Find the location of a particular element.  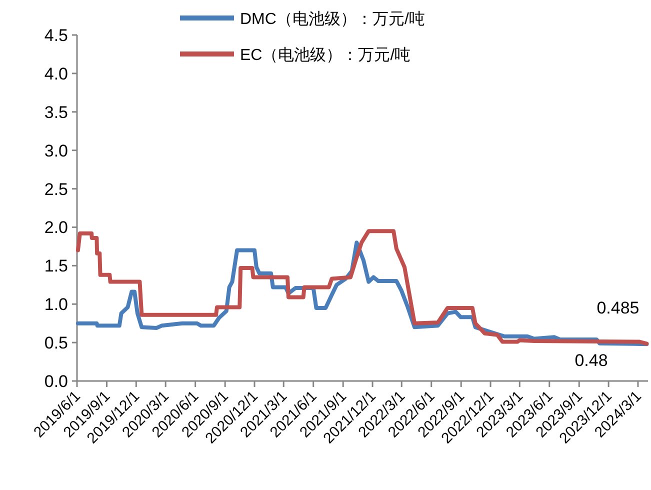

y-tick-label: 0.5 is located at coordinates (56, 343).